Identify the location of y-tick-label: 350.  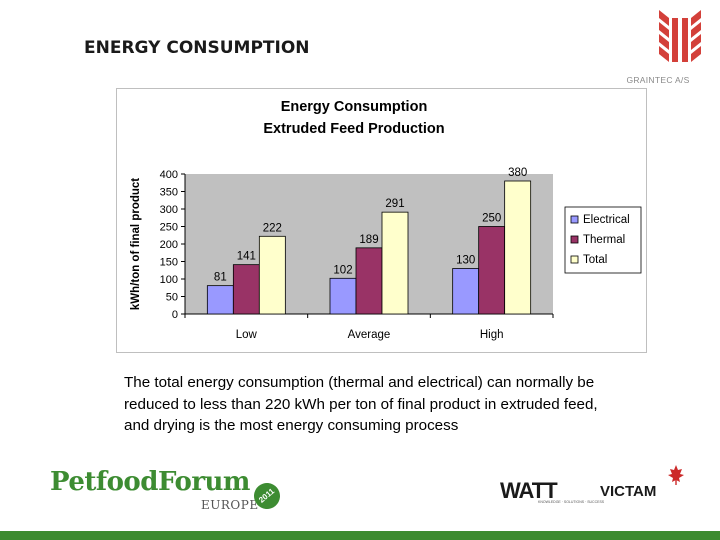
(169, 193).